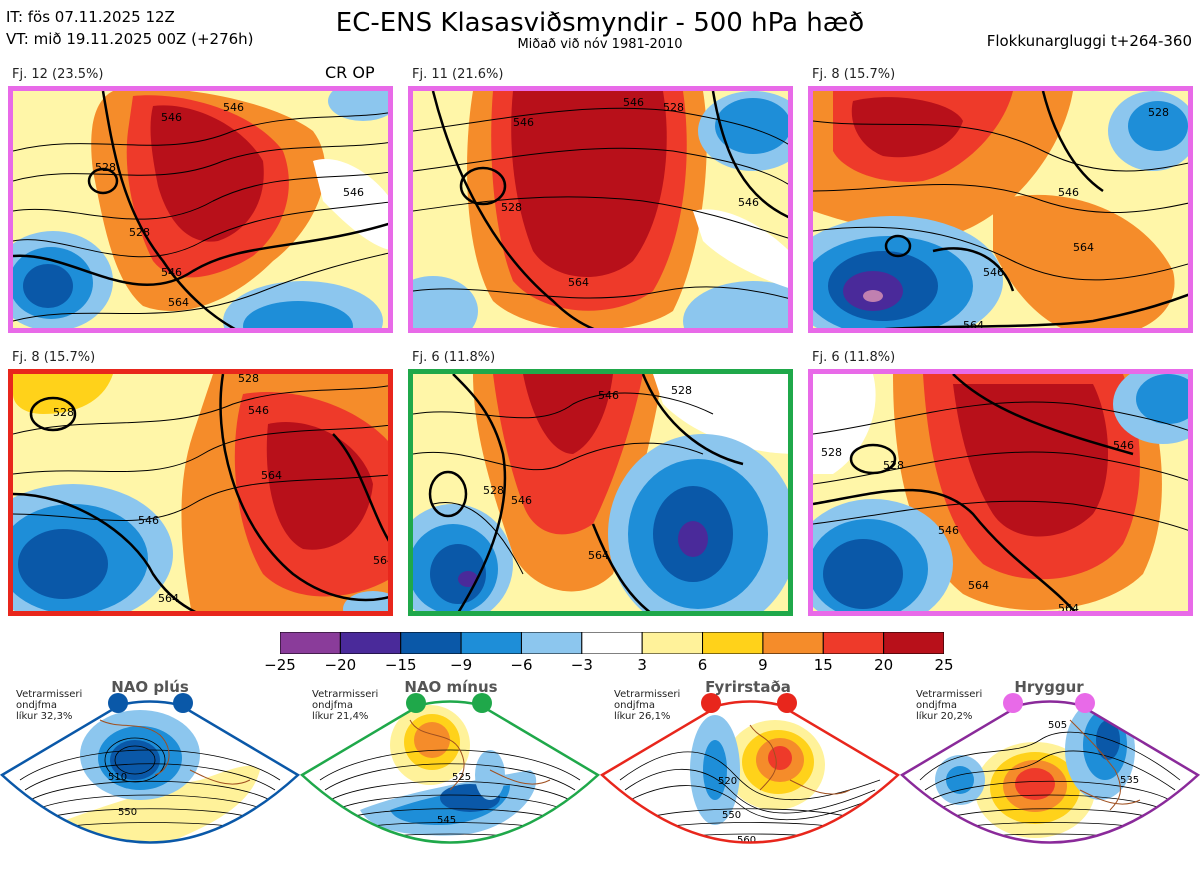 The image size is (1200, 875). Describe the element at coordinates (1049, 687) in the screenshot. I see `regime-name: Hryggur` at that location.